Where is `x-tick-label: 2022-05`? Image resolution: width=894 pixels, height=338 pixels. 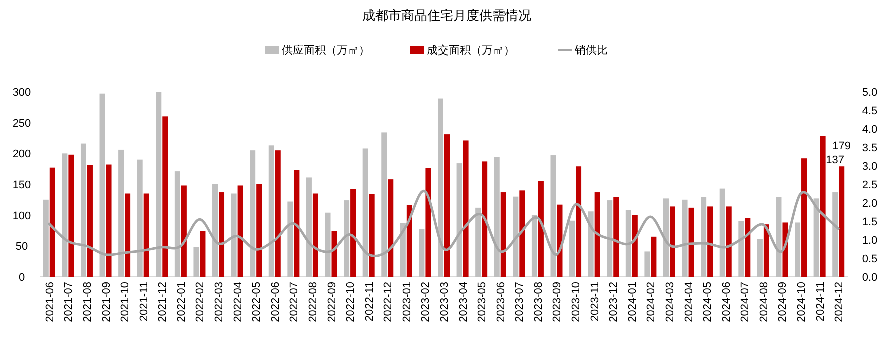 x-tick-label: 2022-05 is located at coordinates (257, 302).